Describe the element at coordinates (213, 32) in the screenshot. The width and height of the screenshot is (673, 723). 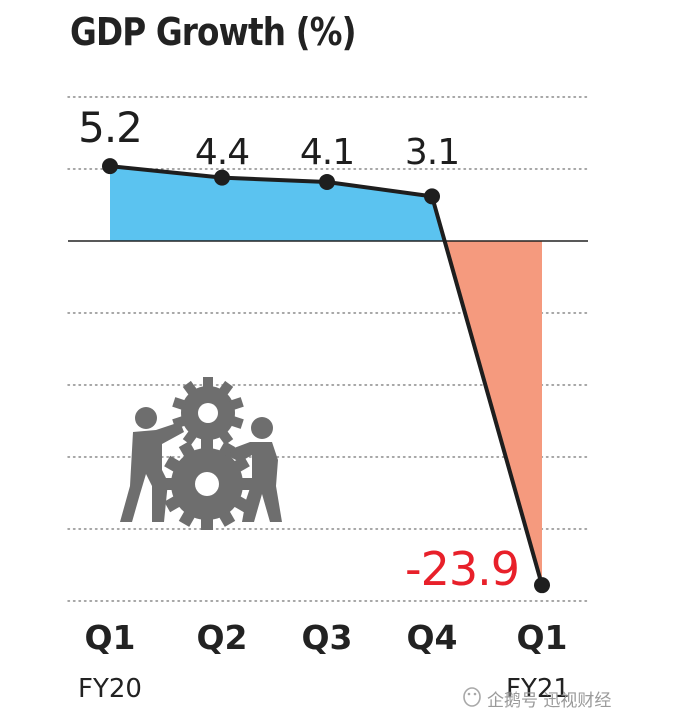
I see `chart-title: GDP Growth (%)` at that location.